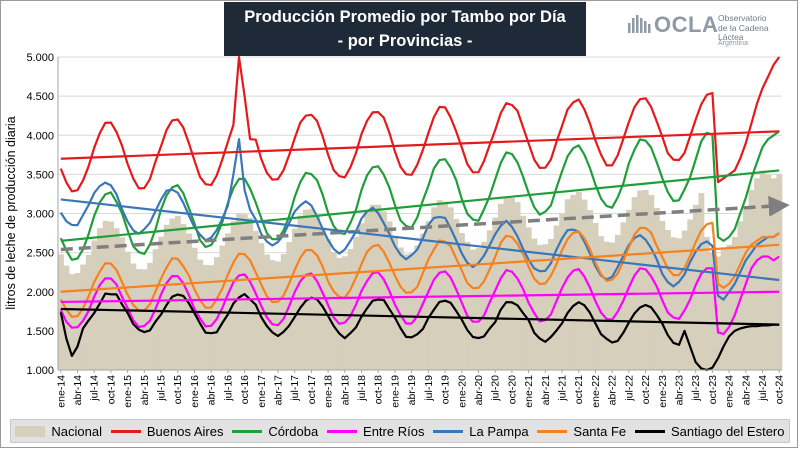 The width and height of the screenshot is (800, 450). Describe the element at coordinates (40, 175) in the screenshot. I see `y-tick-label: 3.500` at that location.